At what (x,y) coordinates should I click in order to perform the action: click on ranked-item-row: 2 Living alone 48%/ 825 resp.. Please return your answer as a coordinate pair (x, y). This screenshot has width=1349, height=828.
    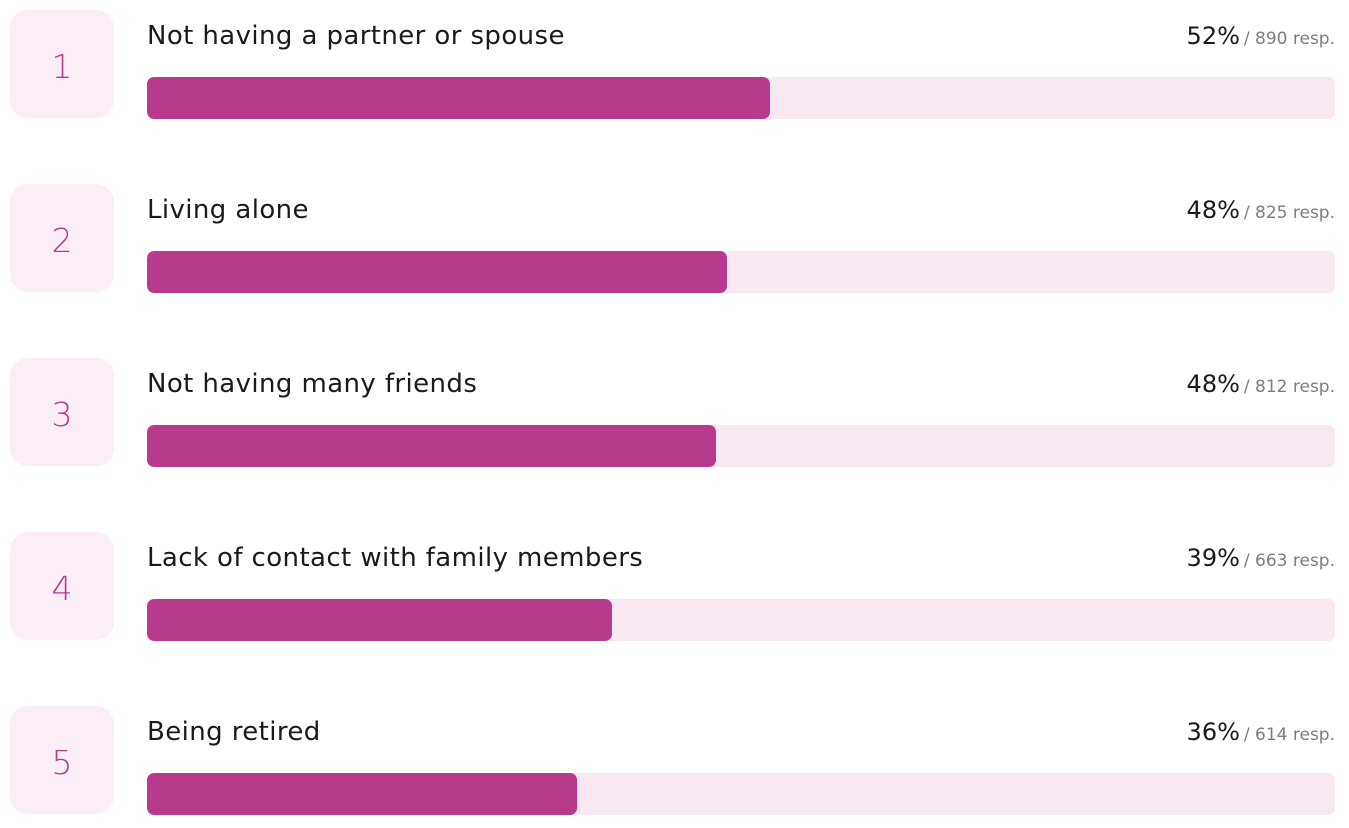
    Looking at the image, I should click on (674, 233).